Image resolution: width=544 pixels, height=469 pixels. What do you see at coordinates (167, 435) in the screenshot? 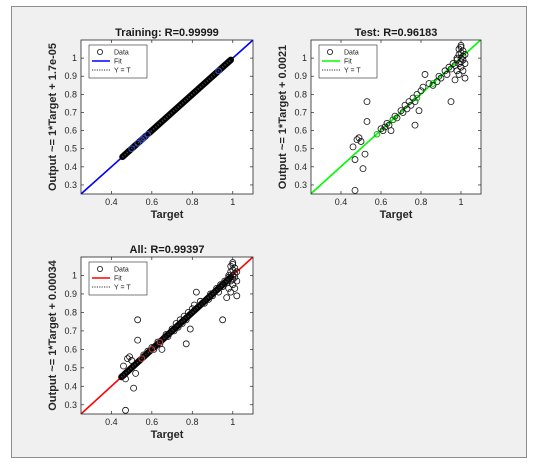
I see `x-axis-label: Target` at bounding box center [167, 435].